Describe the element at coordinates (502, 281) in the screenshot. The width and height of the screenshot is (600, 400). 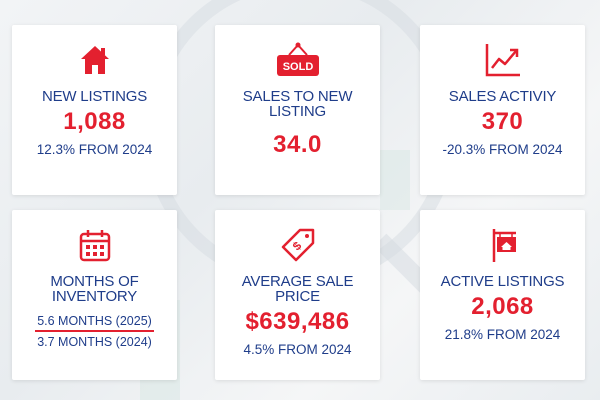
I see `card-title: ACTIVE LISTINGS` at that location.